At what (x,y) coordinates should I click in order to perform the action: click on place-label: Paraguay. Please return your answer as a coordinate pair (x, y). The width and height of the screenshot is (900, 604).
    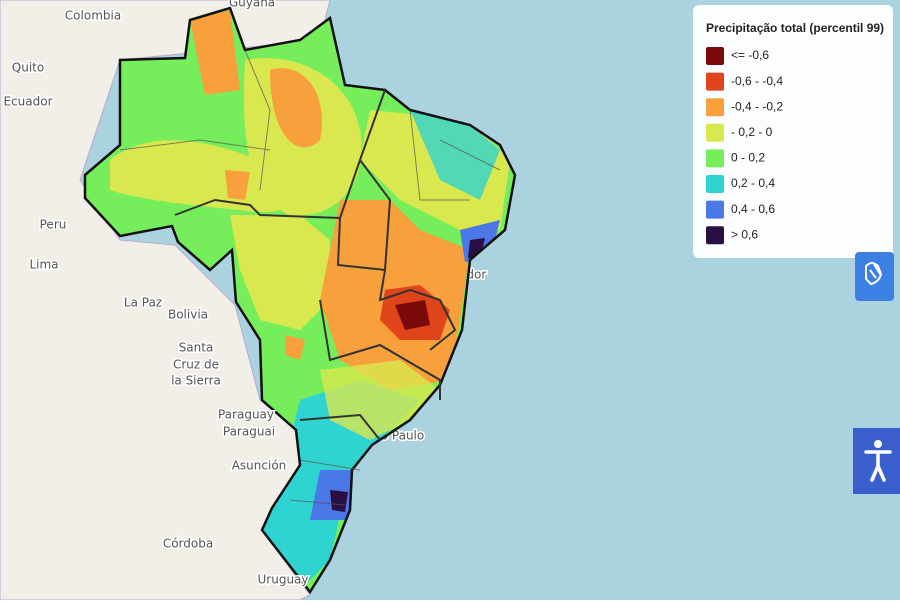
    Looking at the image, I should click on (246, 415).